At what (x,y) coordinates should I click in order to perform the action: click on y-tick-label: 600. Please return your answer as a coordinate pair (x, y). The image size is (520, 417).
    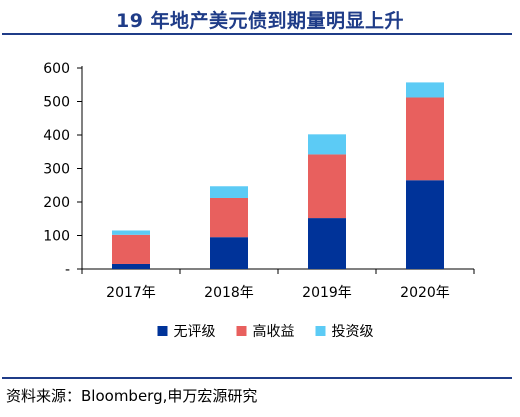
    Looking at the image, I should click on (56, 69).